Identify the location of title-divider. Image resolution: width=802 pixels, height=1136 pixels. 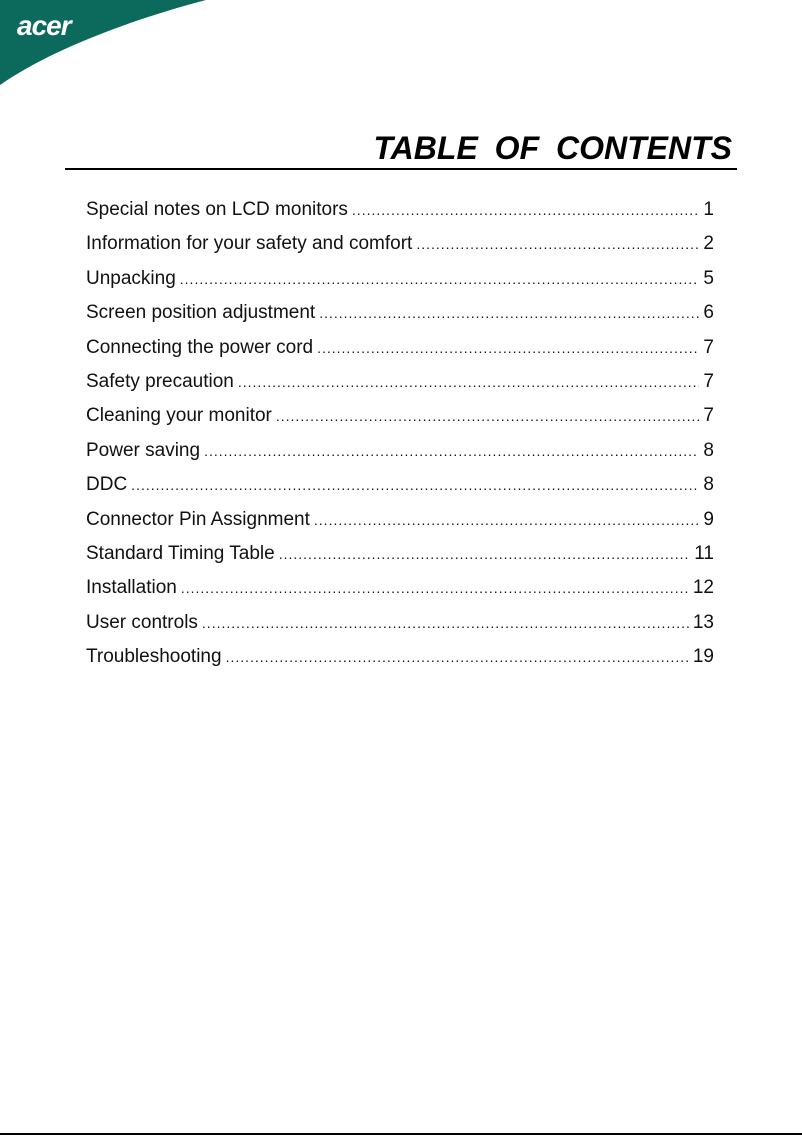
(401, 169).